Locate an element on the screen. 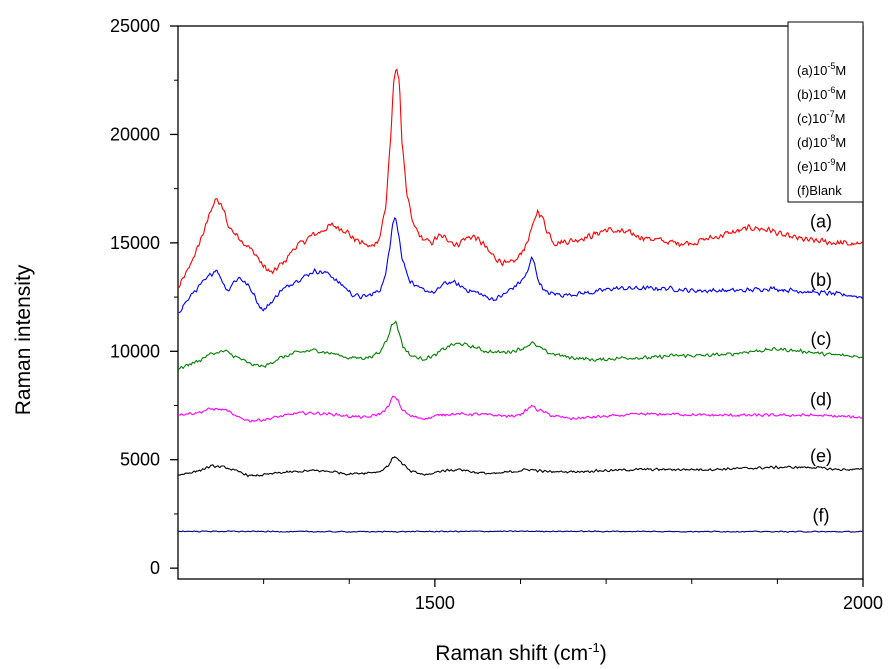 The width and height of the screenshot is (889, 669). x-axis-title: Raman shift (cm-1) is located at coordinates (520, 652).